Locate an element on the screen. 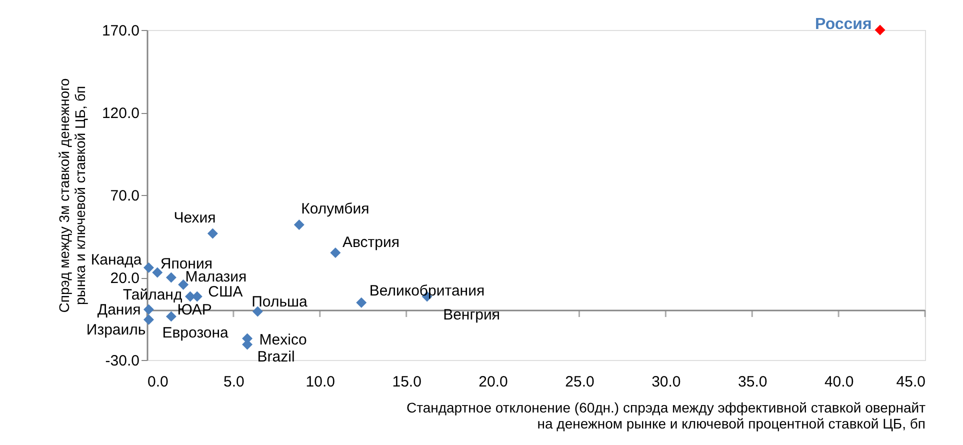  y-tick-label: 70.0 is located at coordinates (125, 196).